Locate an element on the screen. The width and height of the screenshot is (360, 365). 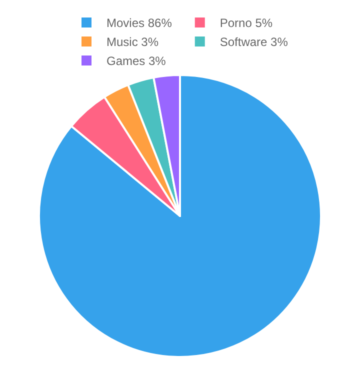
legend-label: Software 3% is located at coordinates (254, 42).